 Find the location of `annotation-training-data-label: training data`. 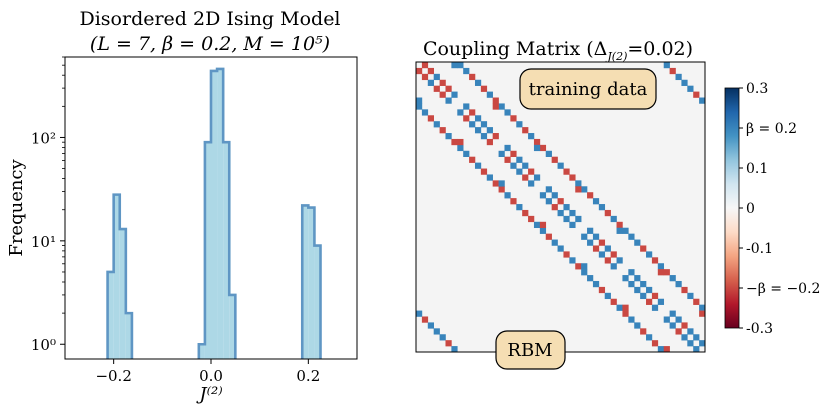

annotation-training-data-label: training data is located at coordinates (588, 89).